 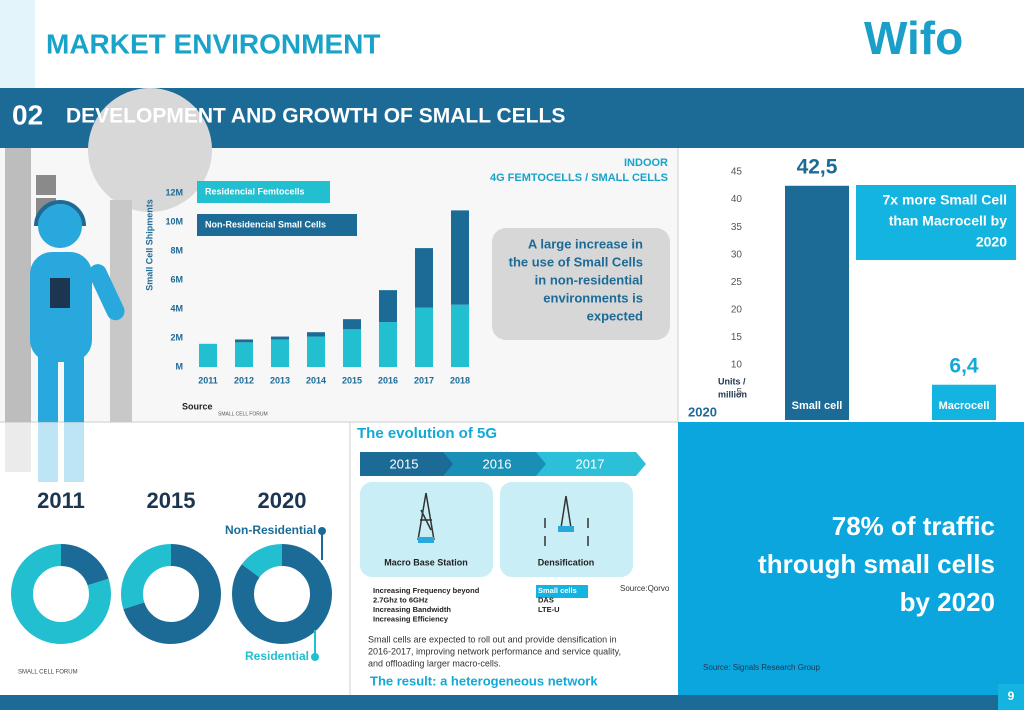 I want to click on stage-item: Small cells, so click(x=557, y=590).